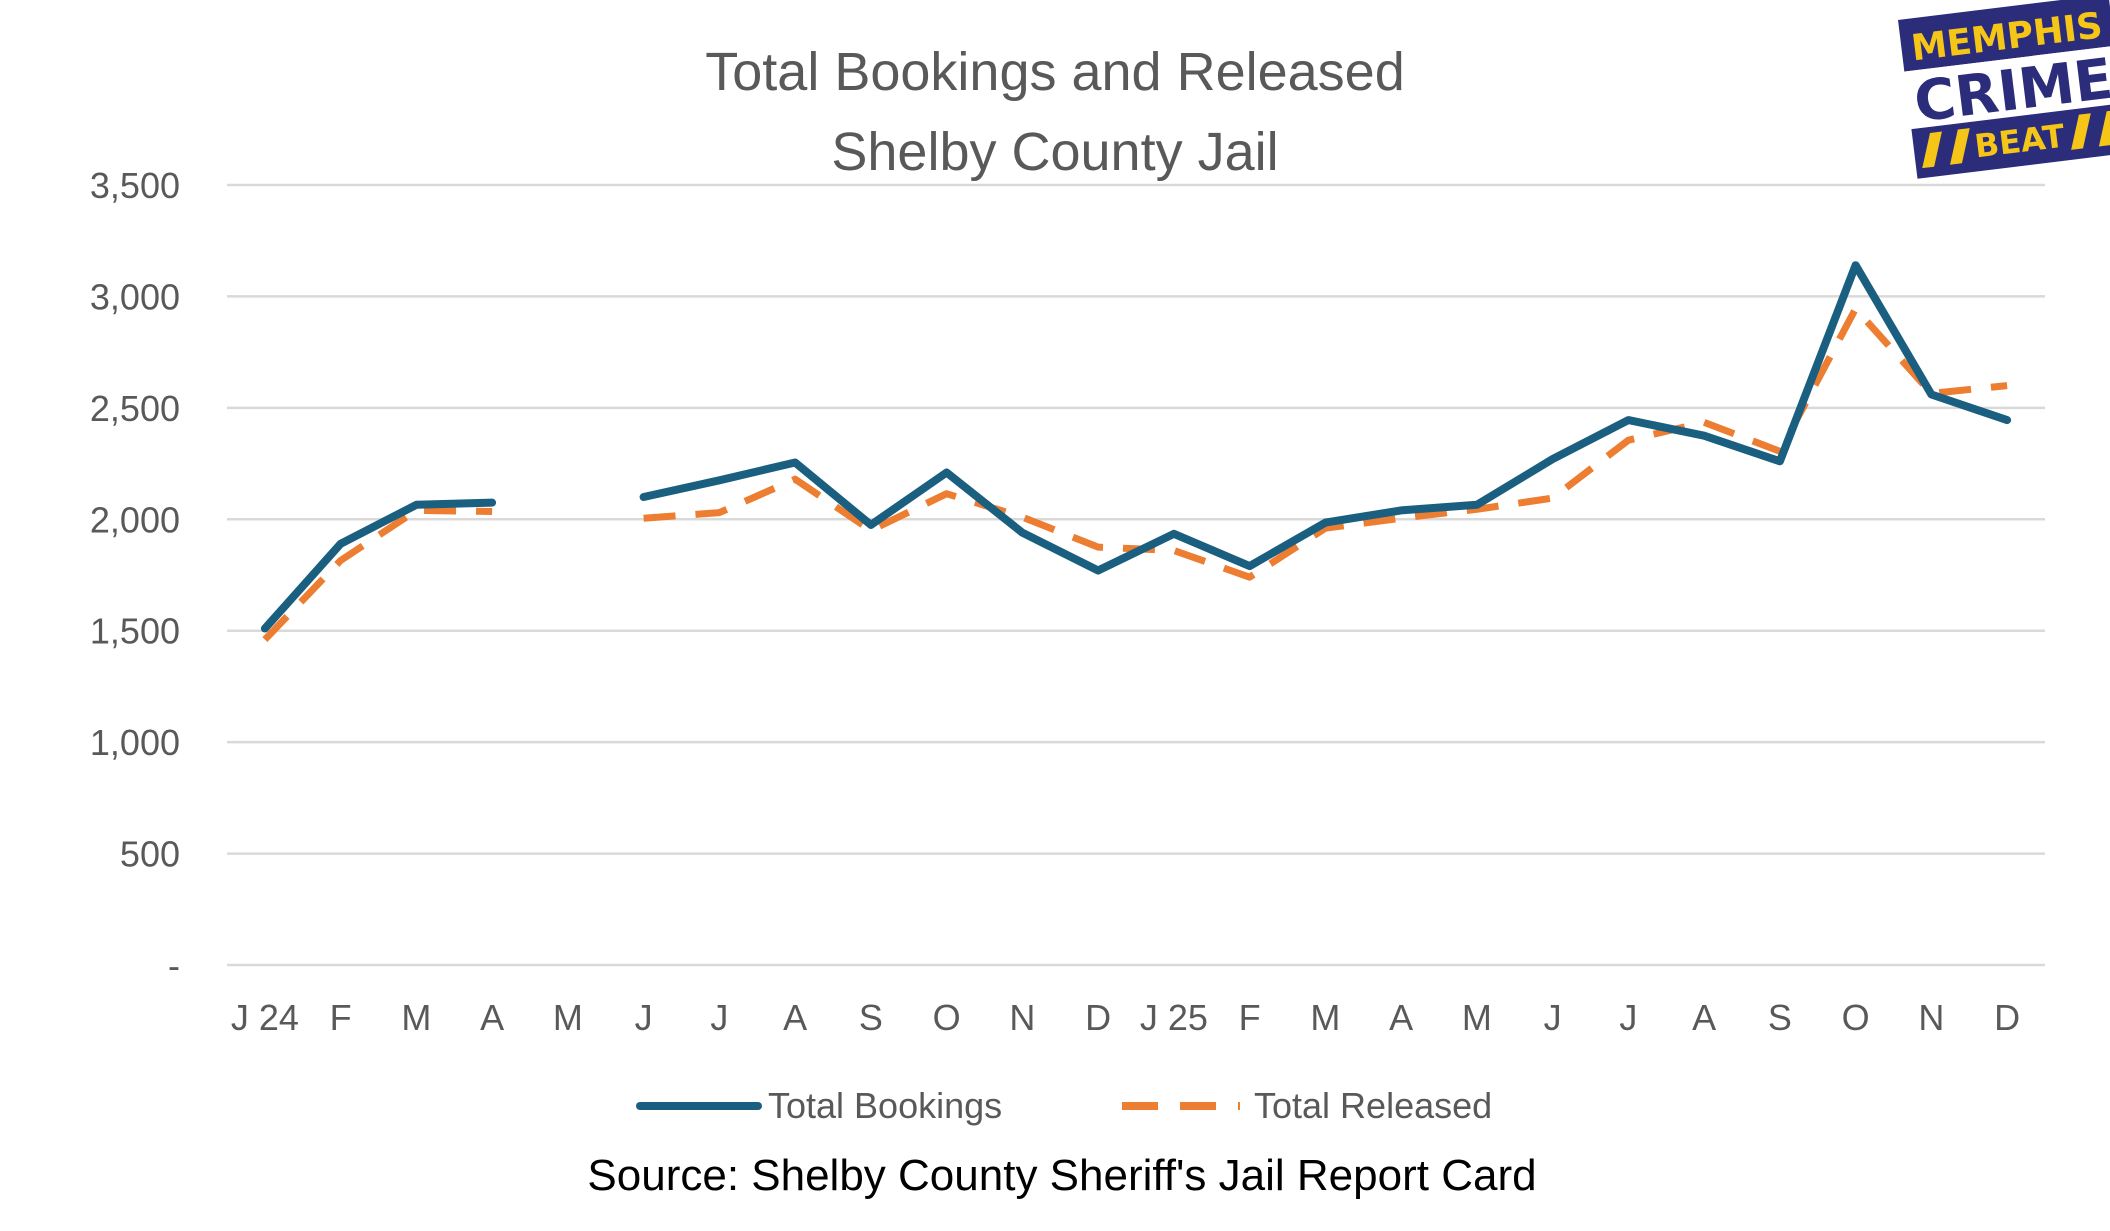 The image size is (2110, 1231). I want to click on y-tick-label: -, so click(174, 965).